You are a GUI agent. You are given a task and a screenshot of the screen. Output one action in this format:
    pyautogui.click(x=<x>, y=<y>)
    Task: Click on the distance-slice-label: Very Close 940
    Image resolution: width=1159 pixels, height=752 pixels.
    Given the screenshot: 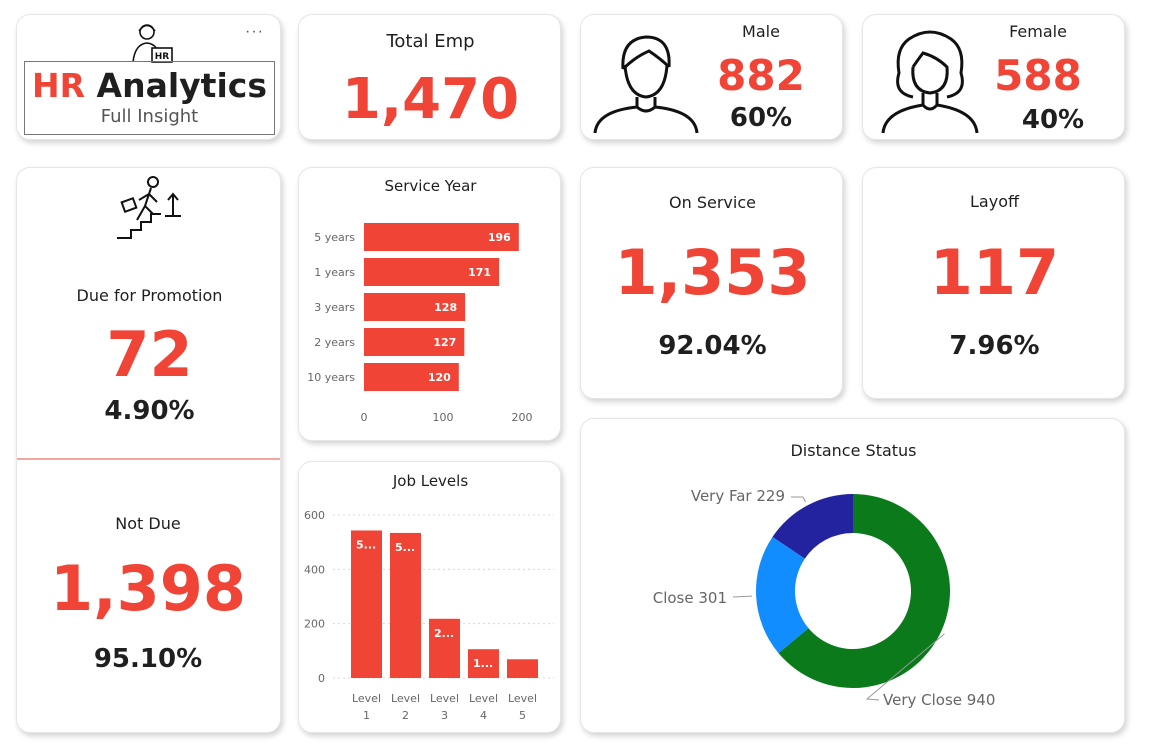 What is the action you would take?
    pyautogui.click(x=939, y=700)
    